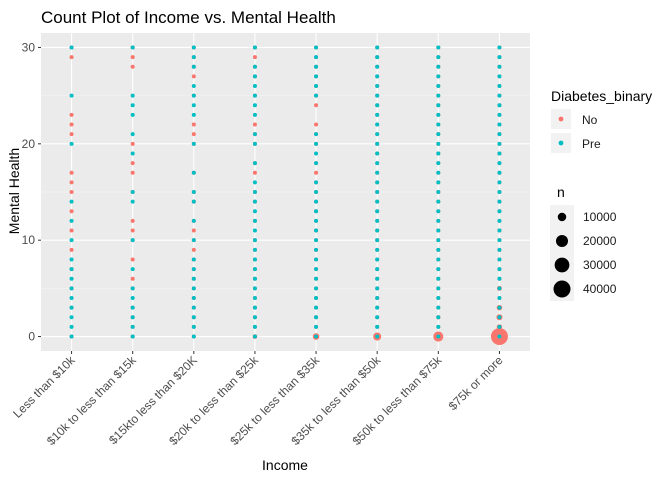 This screenshot has height=480, width=672. I want to click on y-tick-label: 20, so click(29, 144).